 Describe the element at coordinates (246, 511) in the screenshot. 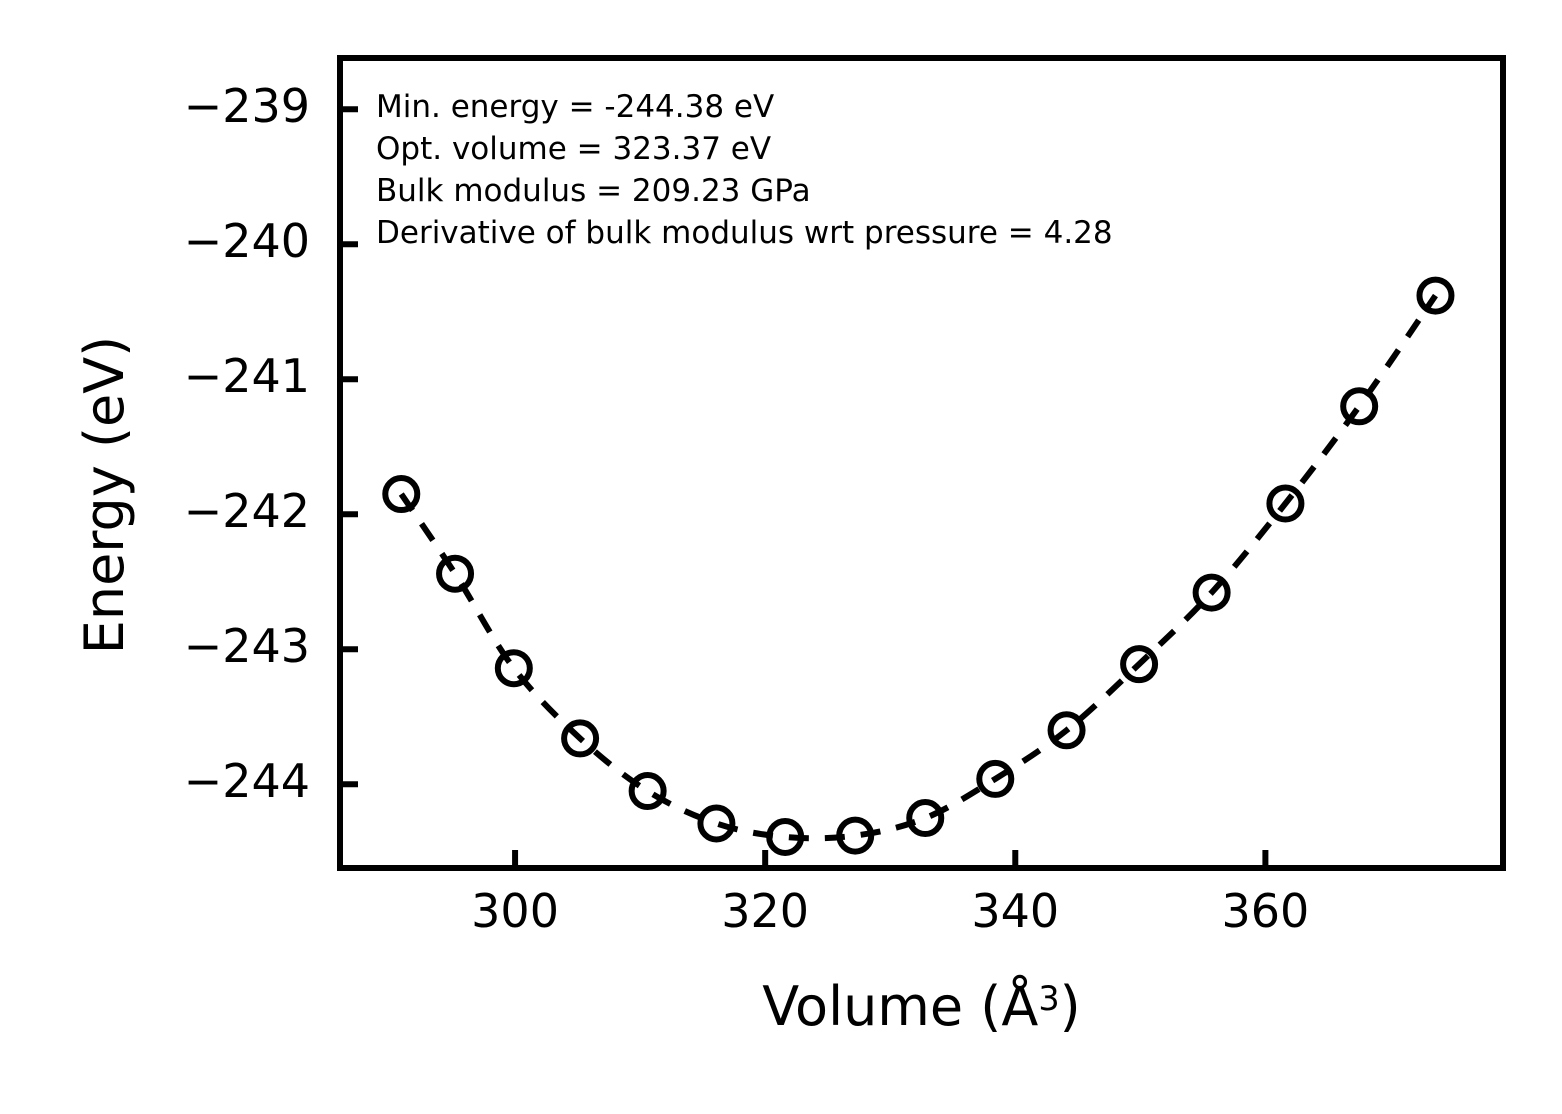

I see `y-tick-label: −242` at that location.